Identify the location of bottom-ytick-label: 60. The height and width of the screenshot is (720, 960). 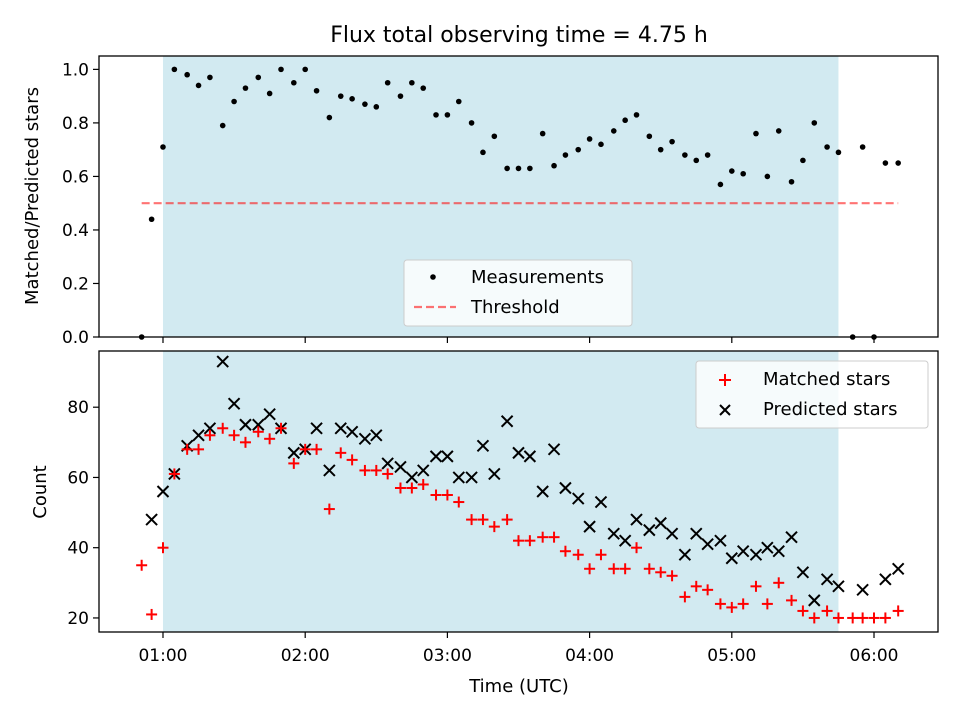
(78, 478).